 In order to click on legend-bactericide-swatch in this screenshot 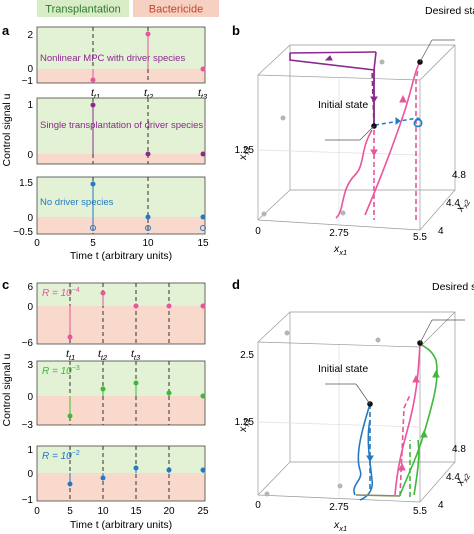, I will do `click(176, 8)`.